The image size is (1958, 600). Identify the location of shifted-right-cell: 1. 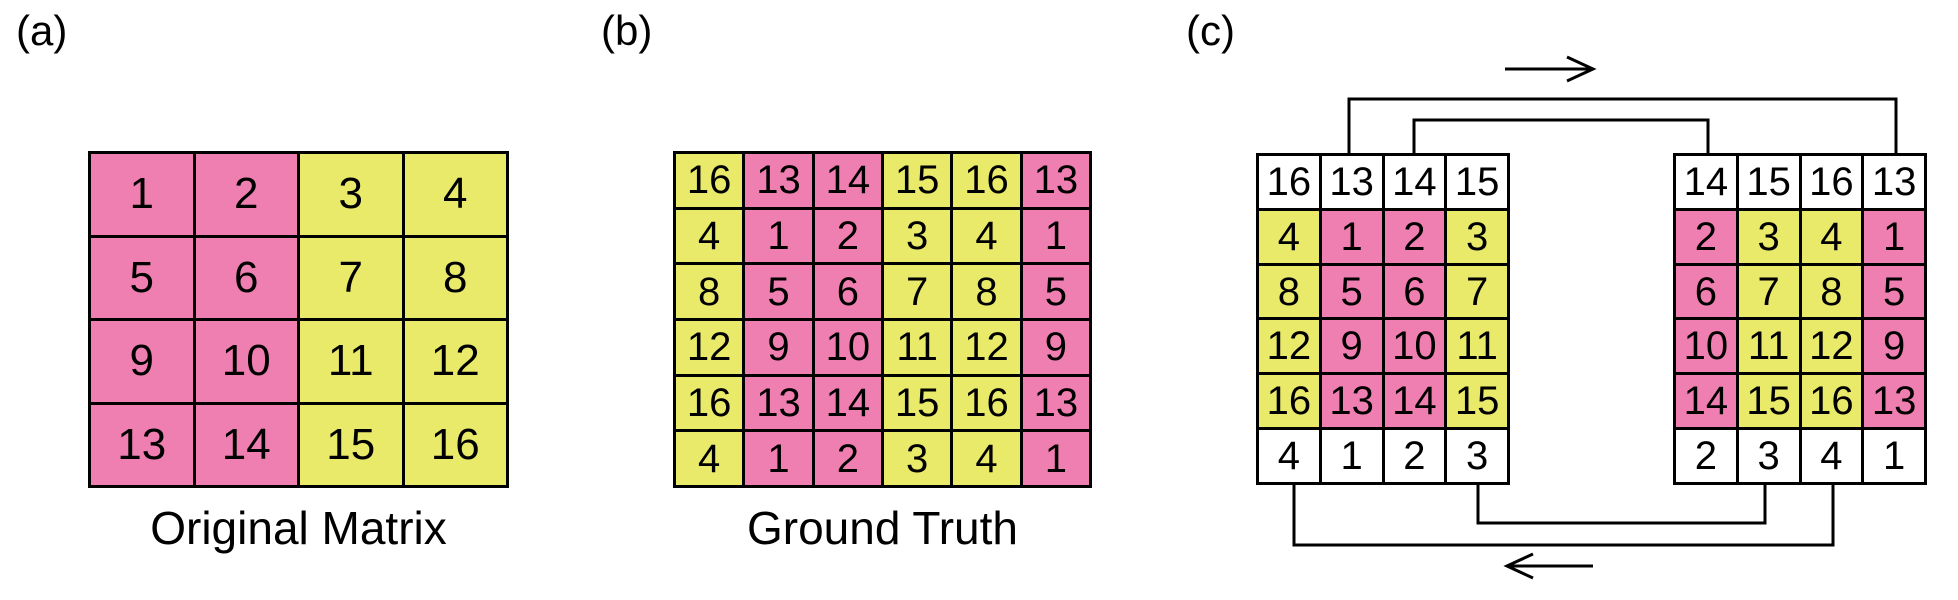
(1894, 236).